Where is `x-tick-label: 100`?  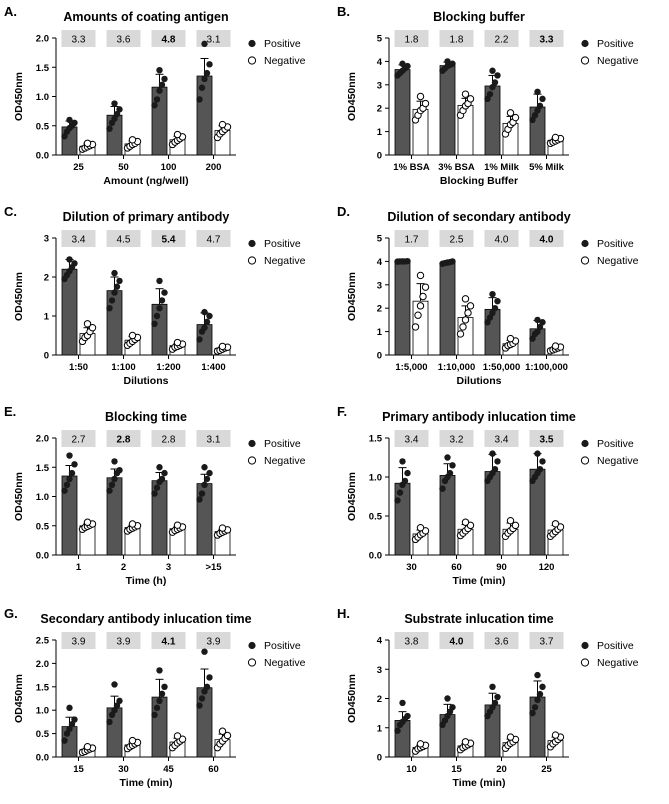
x-tick-label: 100 is located at coordinates (169, 167).